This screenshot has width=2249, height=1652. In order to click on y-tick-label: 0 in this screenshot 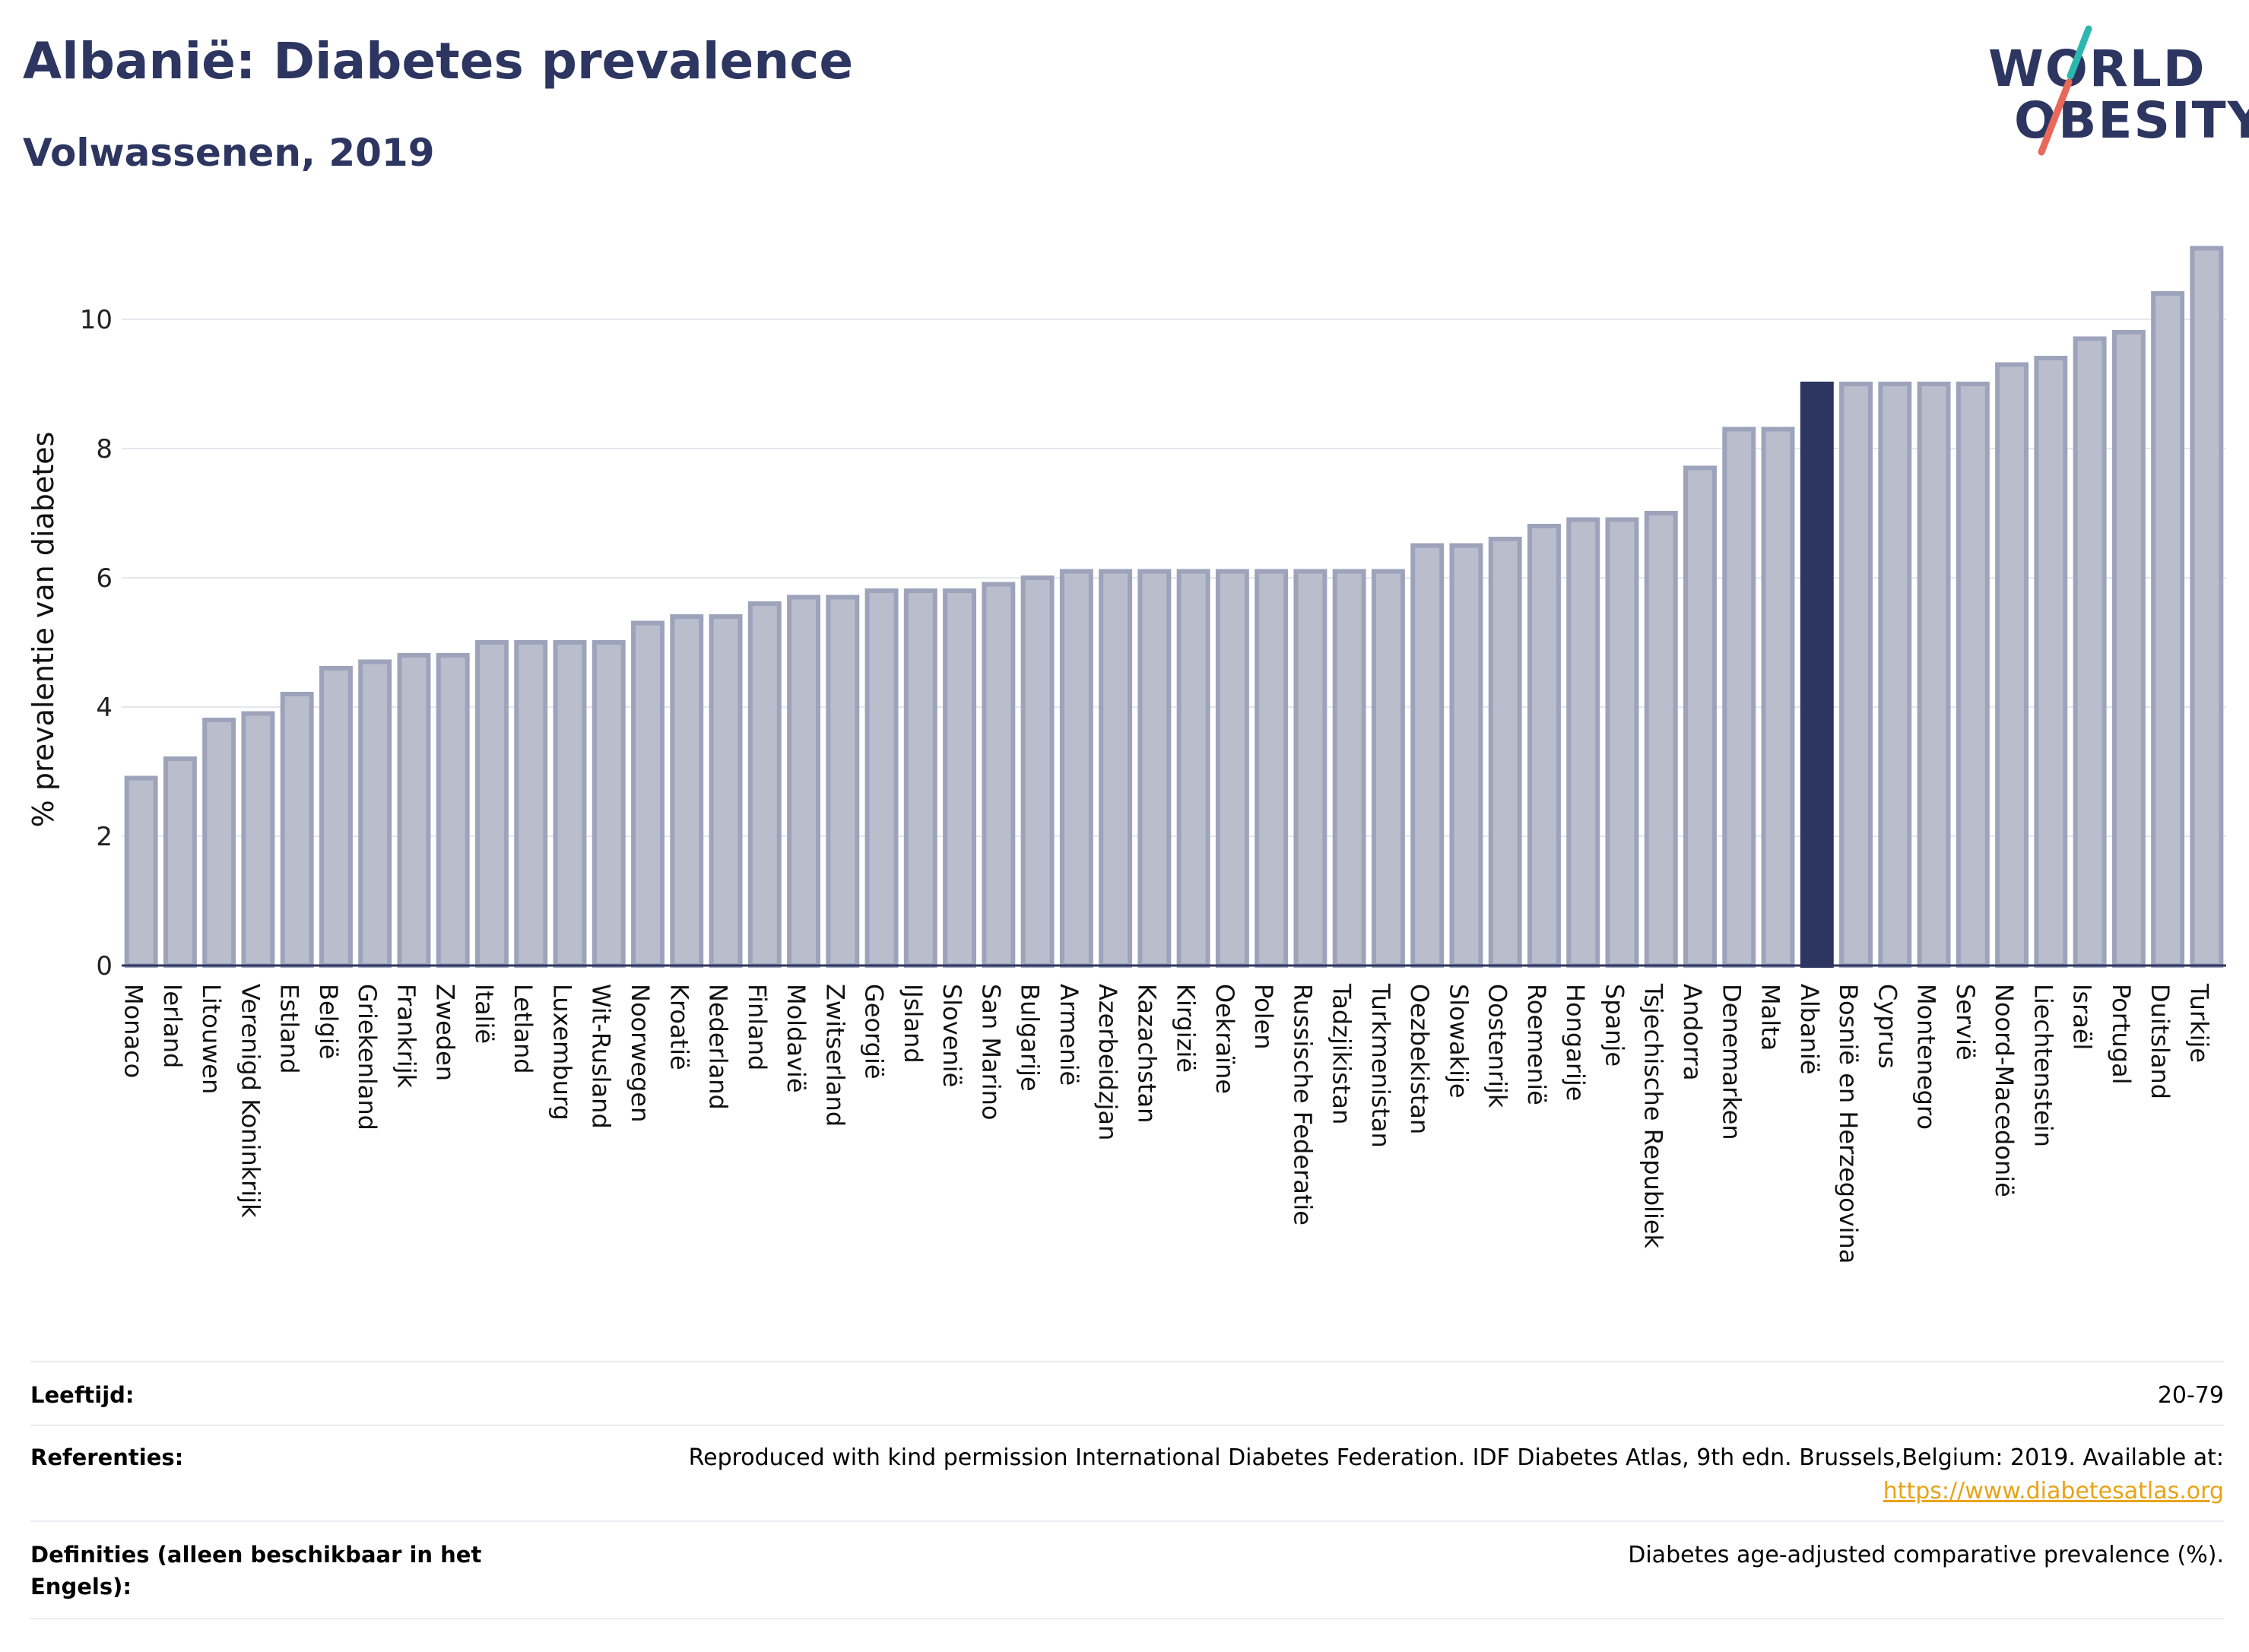, I will do `click(104, 966)`.